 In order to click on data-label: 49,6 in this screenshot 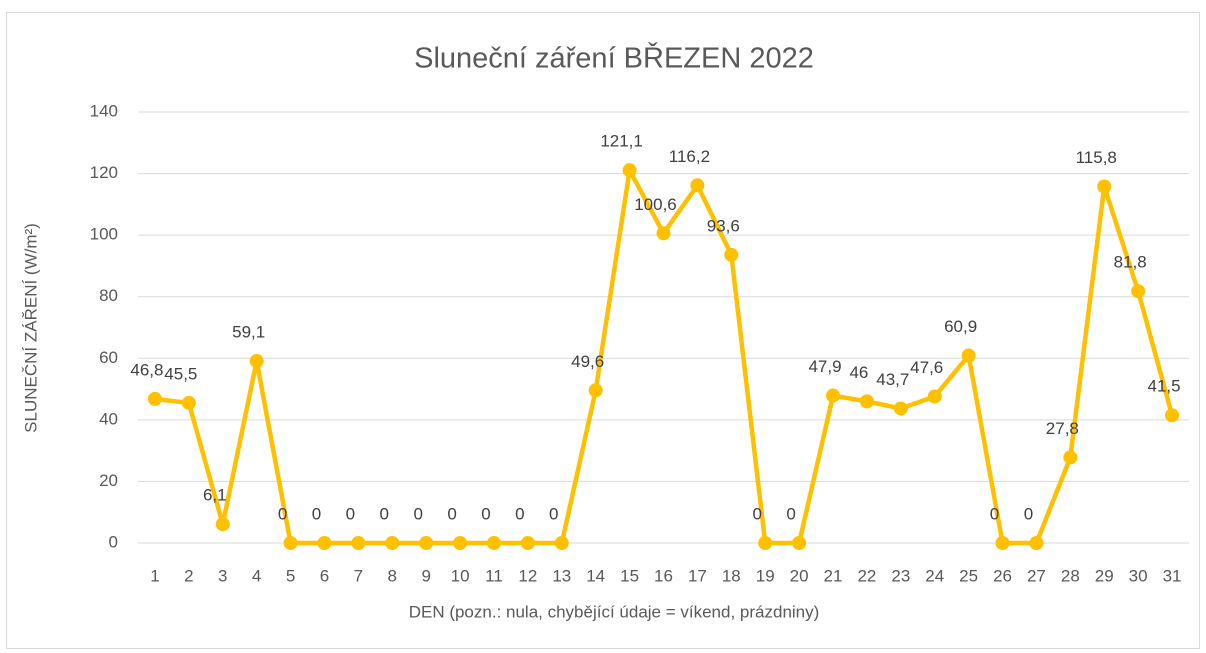, I will do `click(587, 361)`.